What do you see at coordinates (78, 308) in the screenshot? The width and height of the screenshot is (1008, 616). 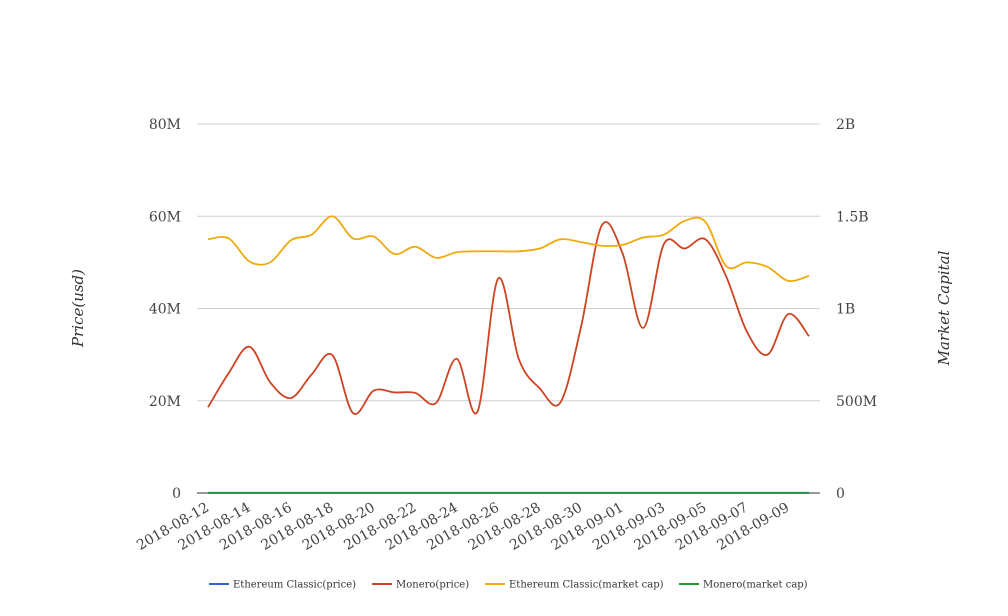 I see `left-axis-title: Price(usd)` at bounding box center [78, 308].